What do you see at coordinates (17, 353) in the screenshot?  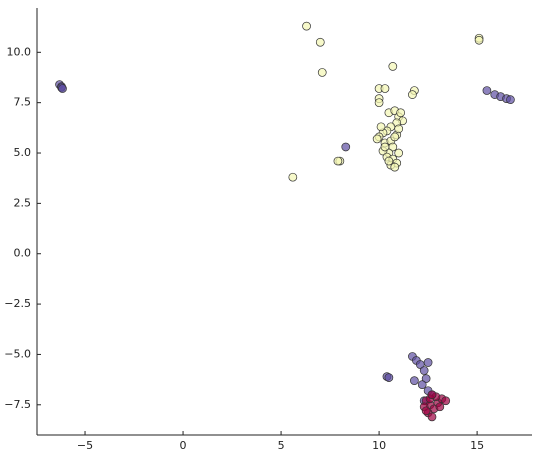 I see `y-tick-label: −5.0` at bounding box center [17, 353].